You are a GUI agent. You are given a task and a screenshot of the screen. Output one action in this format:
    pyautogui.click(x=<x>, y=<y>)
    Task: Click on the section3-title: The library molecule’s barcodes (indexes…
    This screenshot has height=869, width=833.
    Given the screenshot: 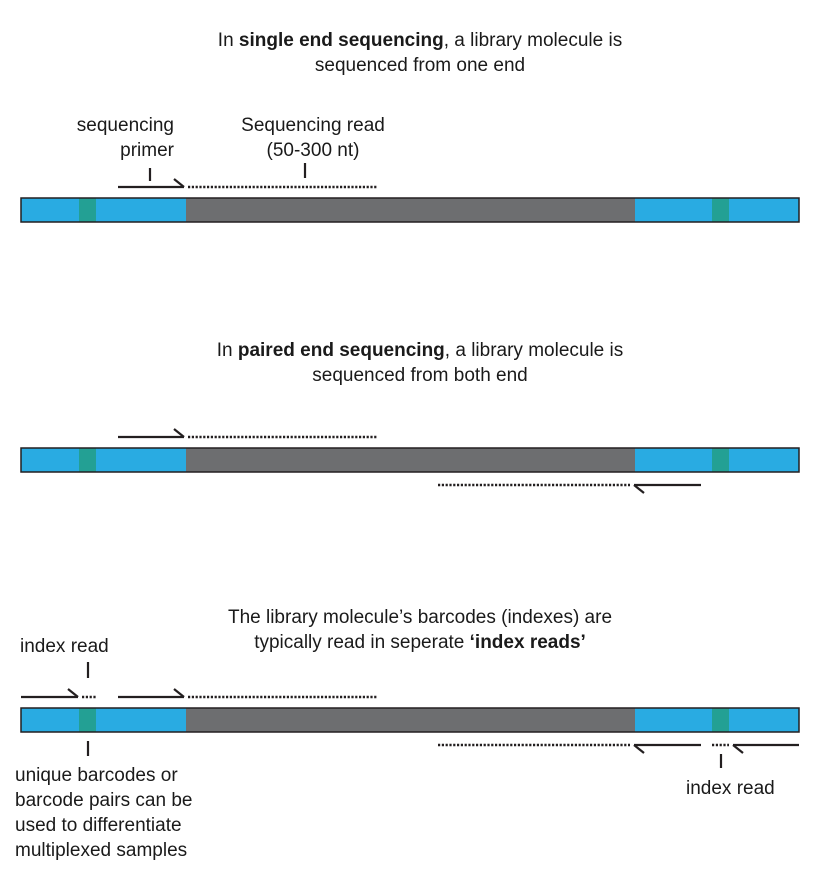 What is the action you would take?
    pyautogui.click(x=420, y=630)
    